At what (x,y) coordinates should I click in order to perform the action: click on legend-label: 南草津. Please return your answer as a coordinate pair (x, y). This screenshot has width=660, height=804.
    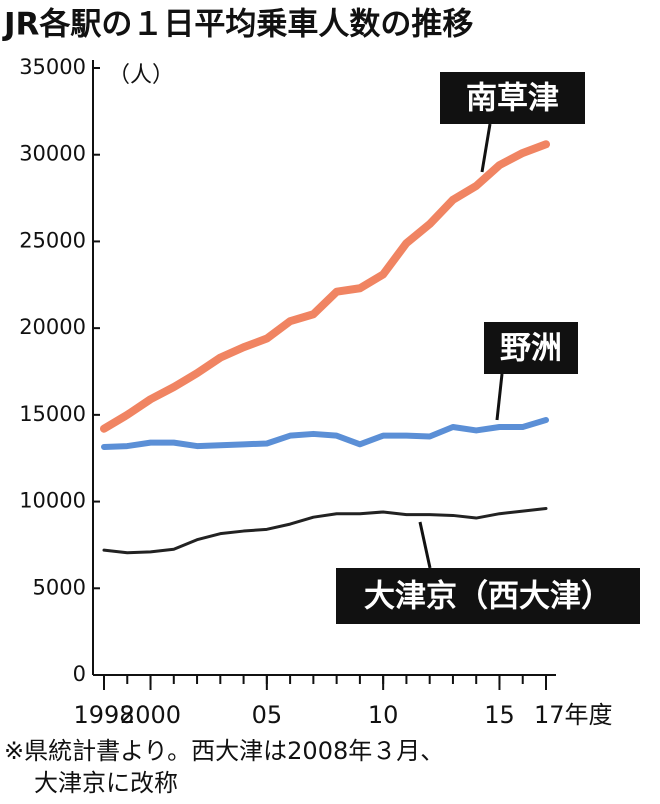
    Looking at the image, I should click on (512, 99).